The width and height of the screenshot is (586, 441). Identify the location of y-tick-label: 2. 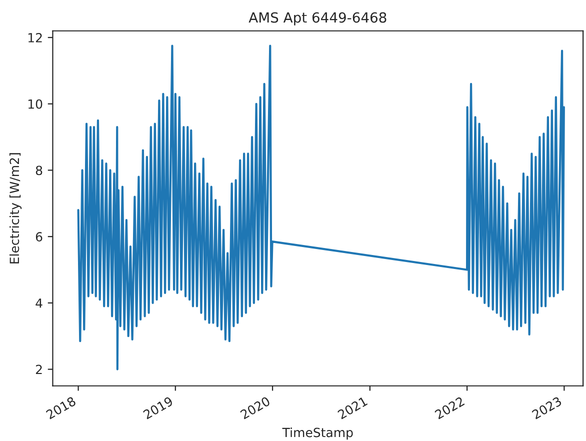
(39, 369).